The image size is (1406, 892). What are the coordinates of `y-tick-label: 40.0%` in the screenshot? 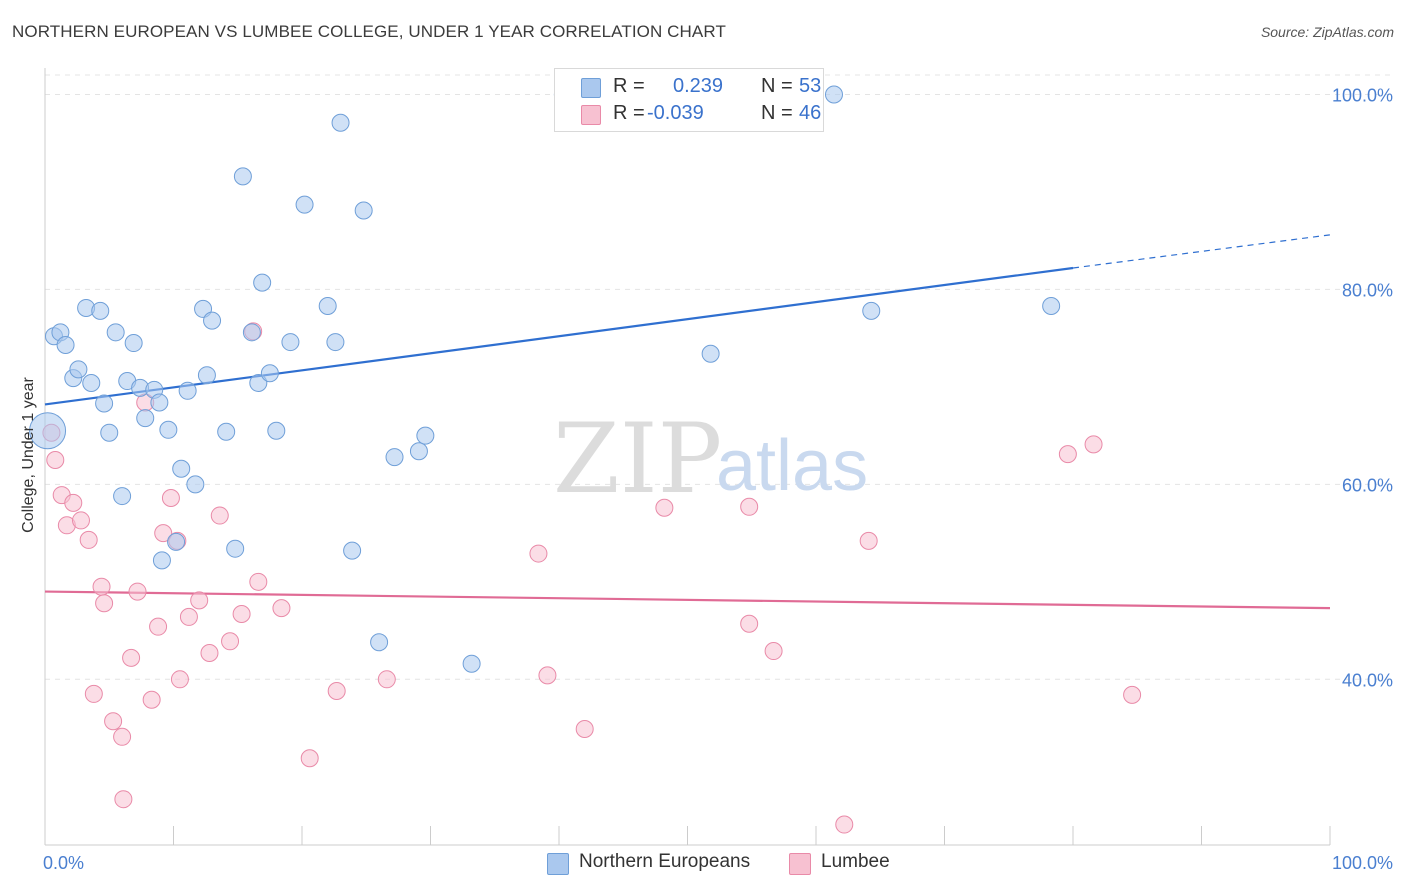 It's located at (1367, 680).